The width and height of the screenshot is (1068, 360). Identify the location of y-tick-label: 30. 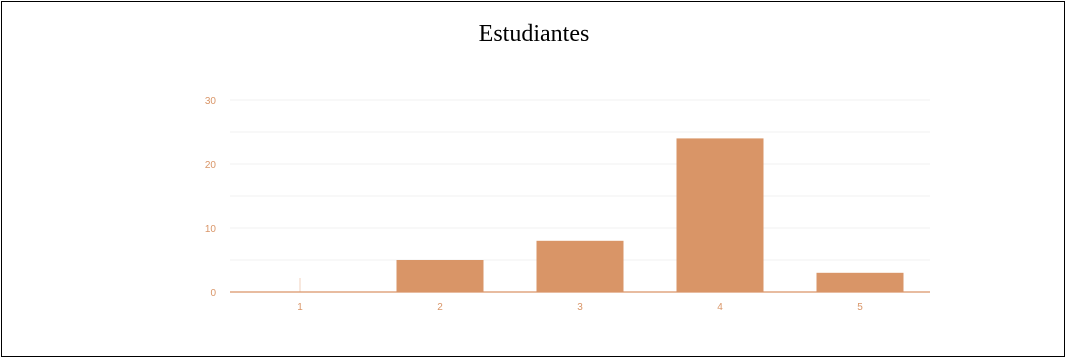
(211, 101).